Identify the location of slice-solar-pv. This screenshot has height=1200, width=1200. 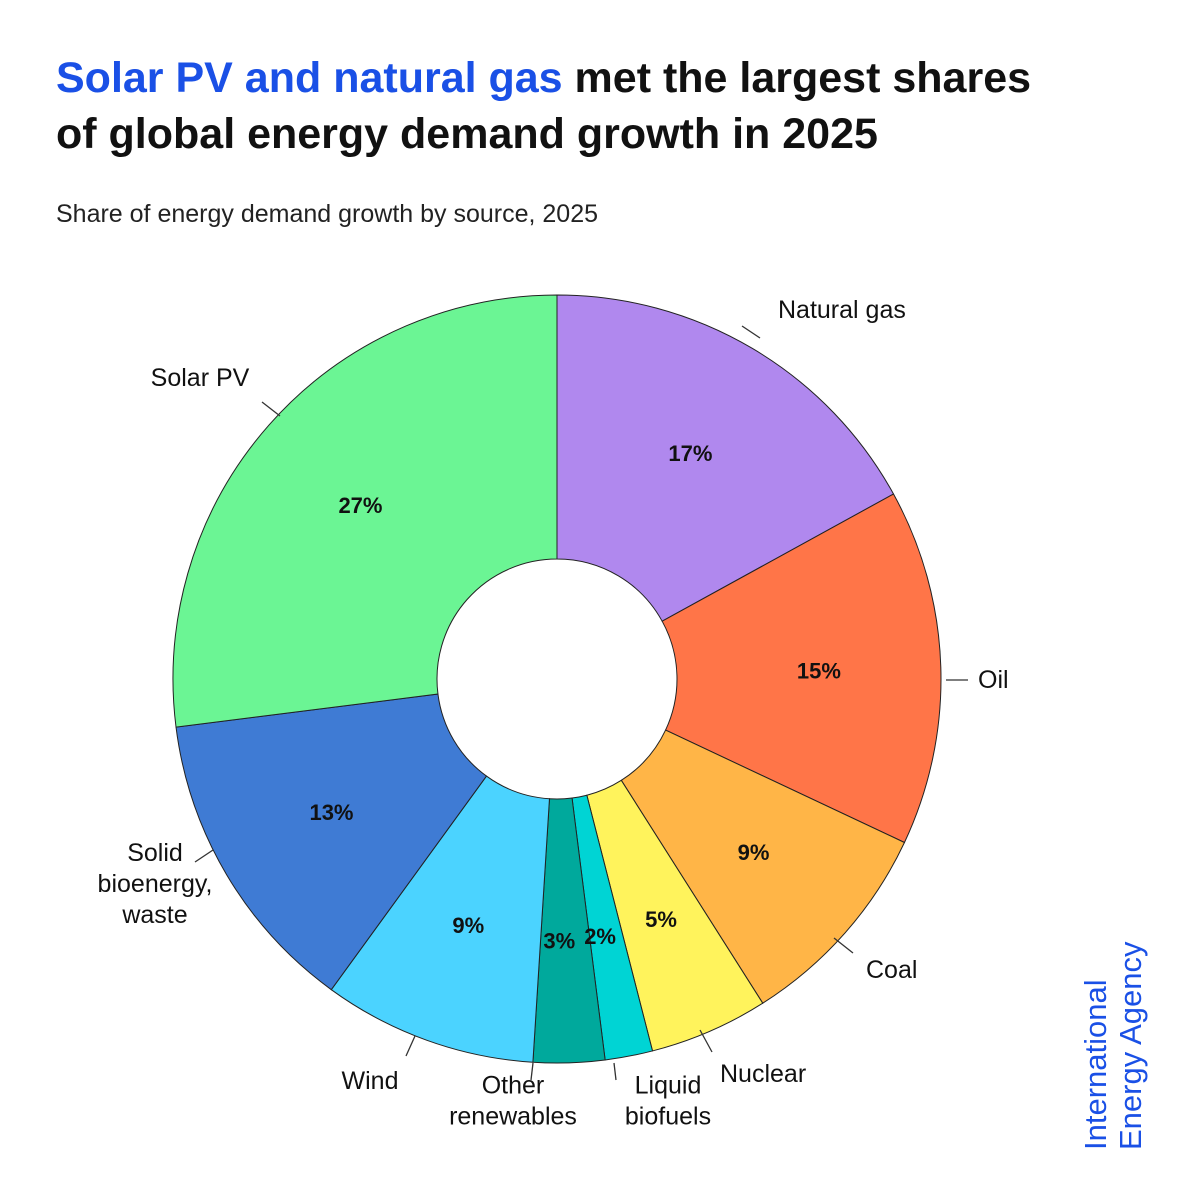
(365, 511).